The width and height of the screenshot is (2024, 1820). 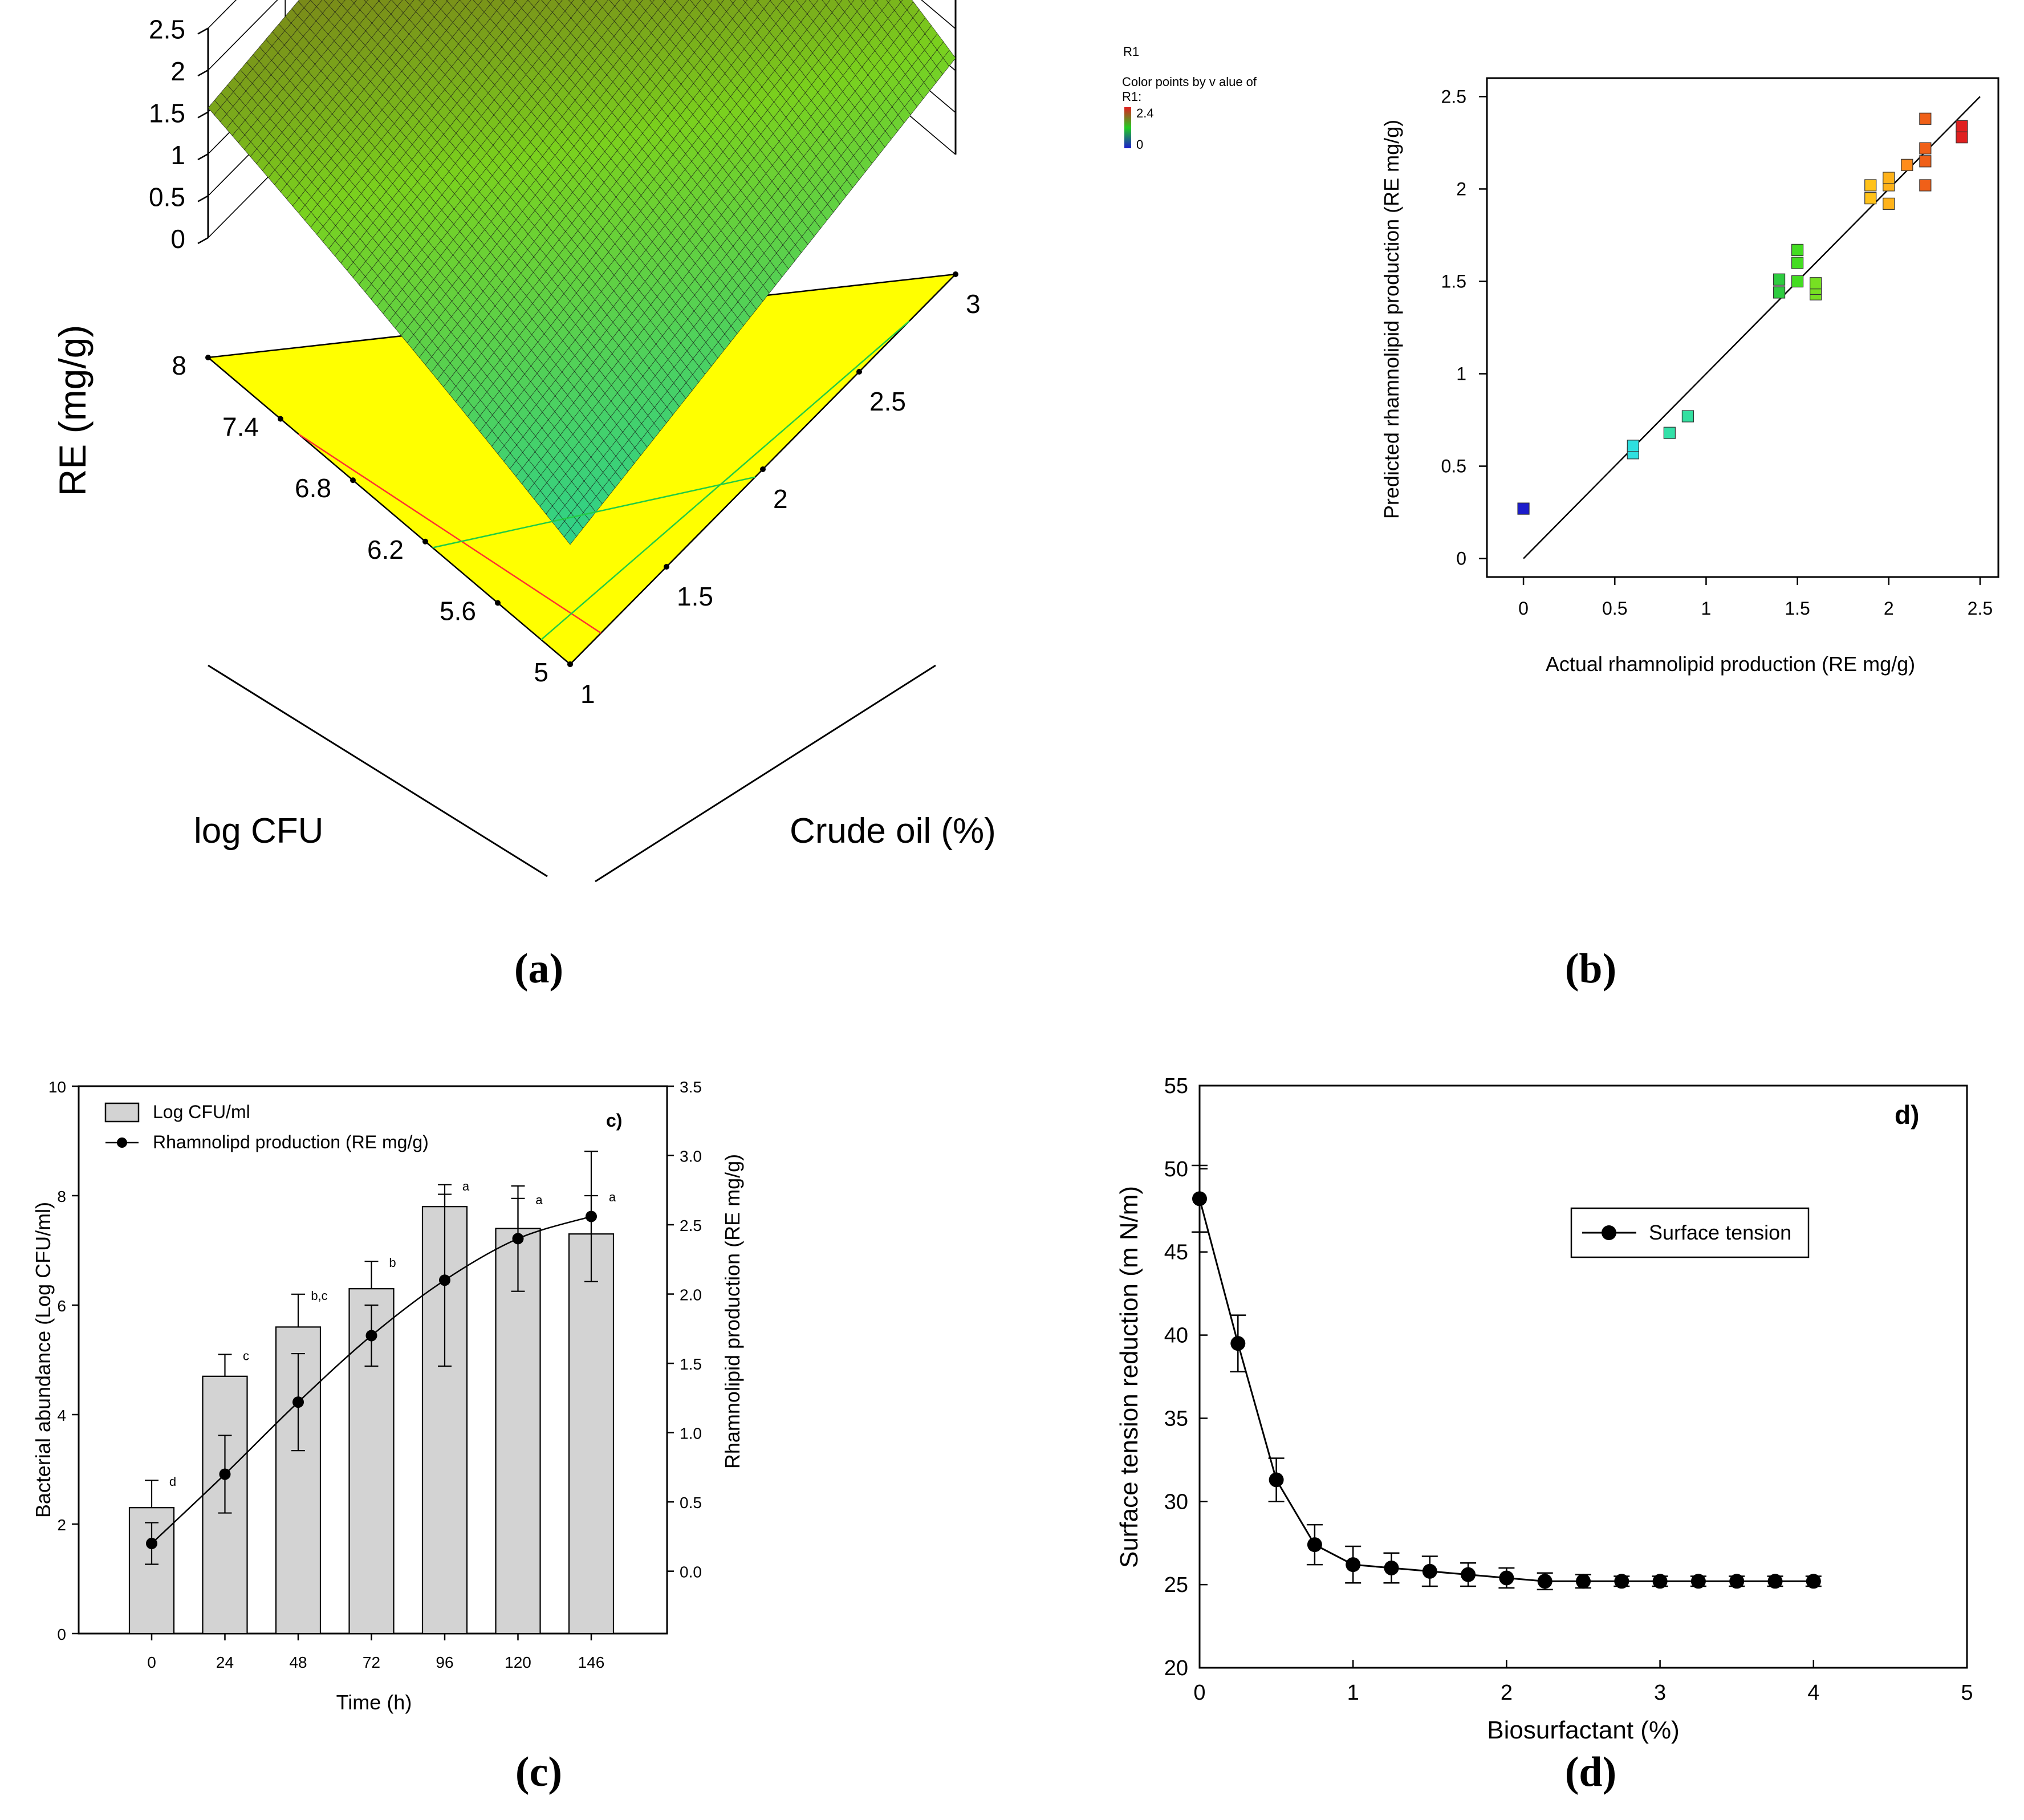 I want to click on y-tick-label: 2.5, so click(x=887, y=401).